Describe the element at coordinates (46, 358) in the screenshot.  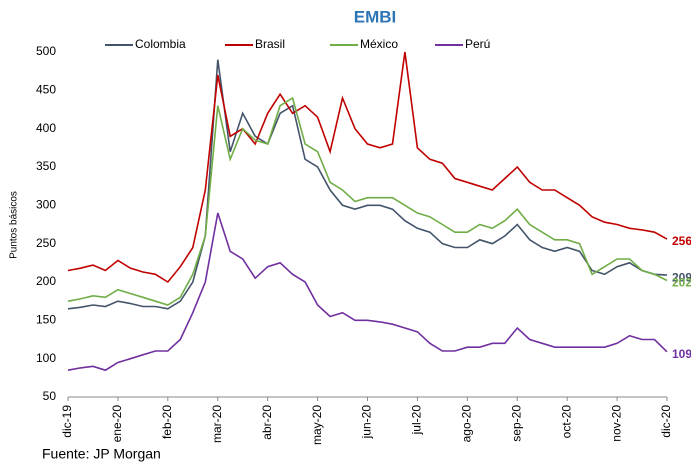
I see `y-tick-label: 100` at that location.